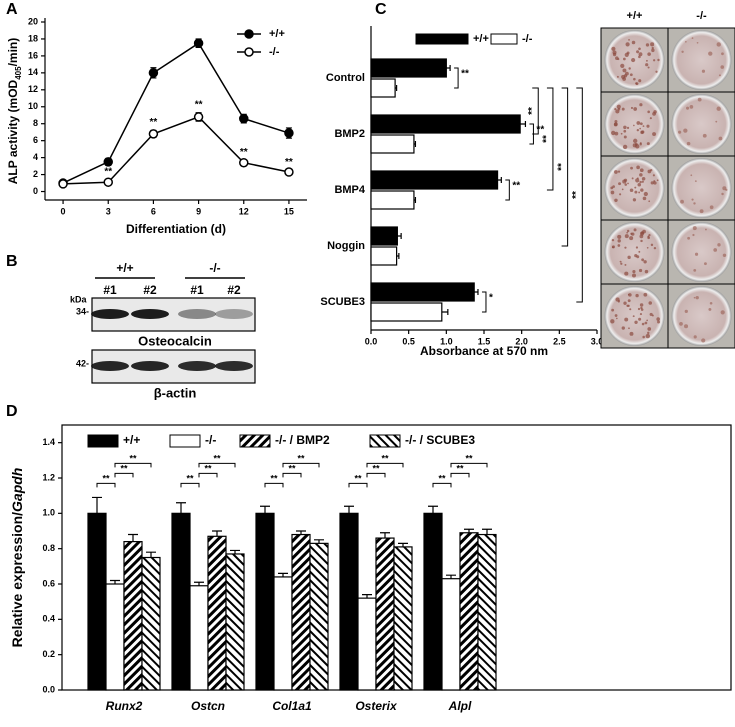  What do you see at coordinates (48, 654) in the screenshot?
I see `y-tick-label: 0.2` at bounding box center [48, 654].